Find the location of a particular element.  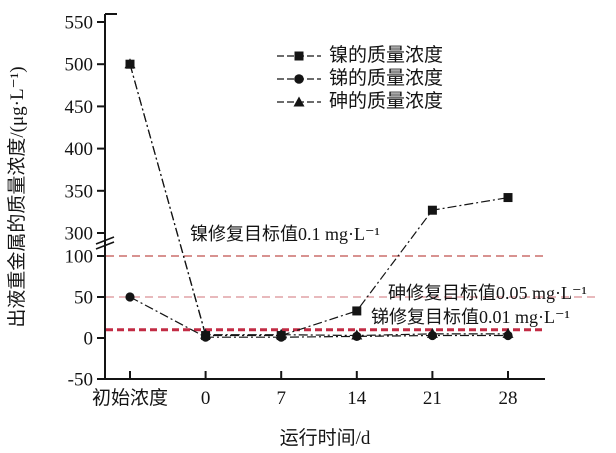

nickel-square-marker-icon is located at coordinates (299, 55).